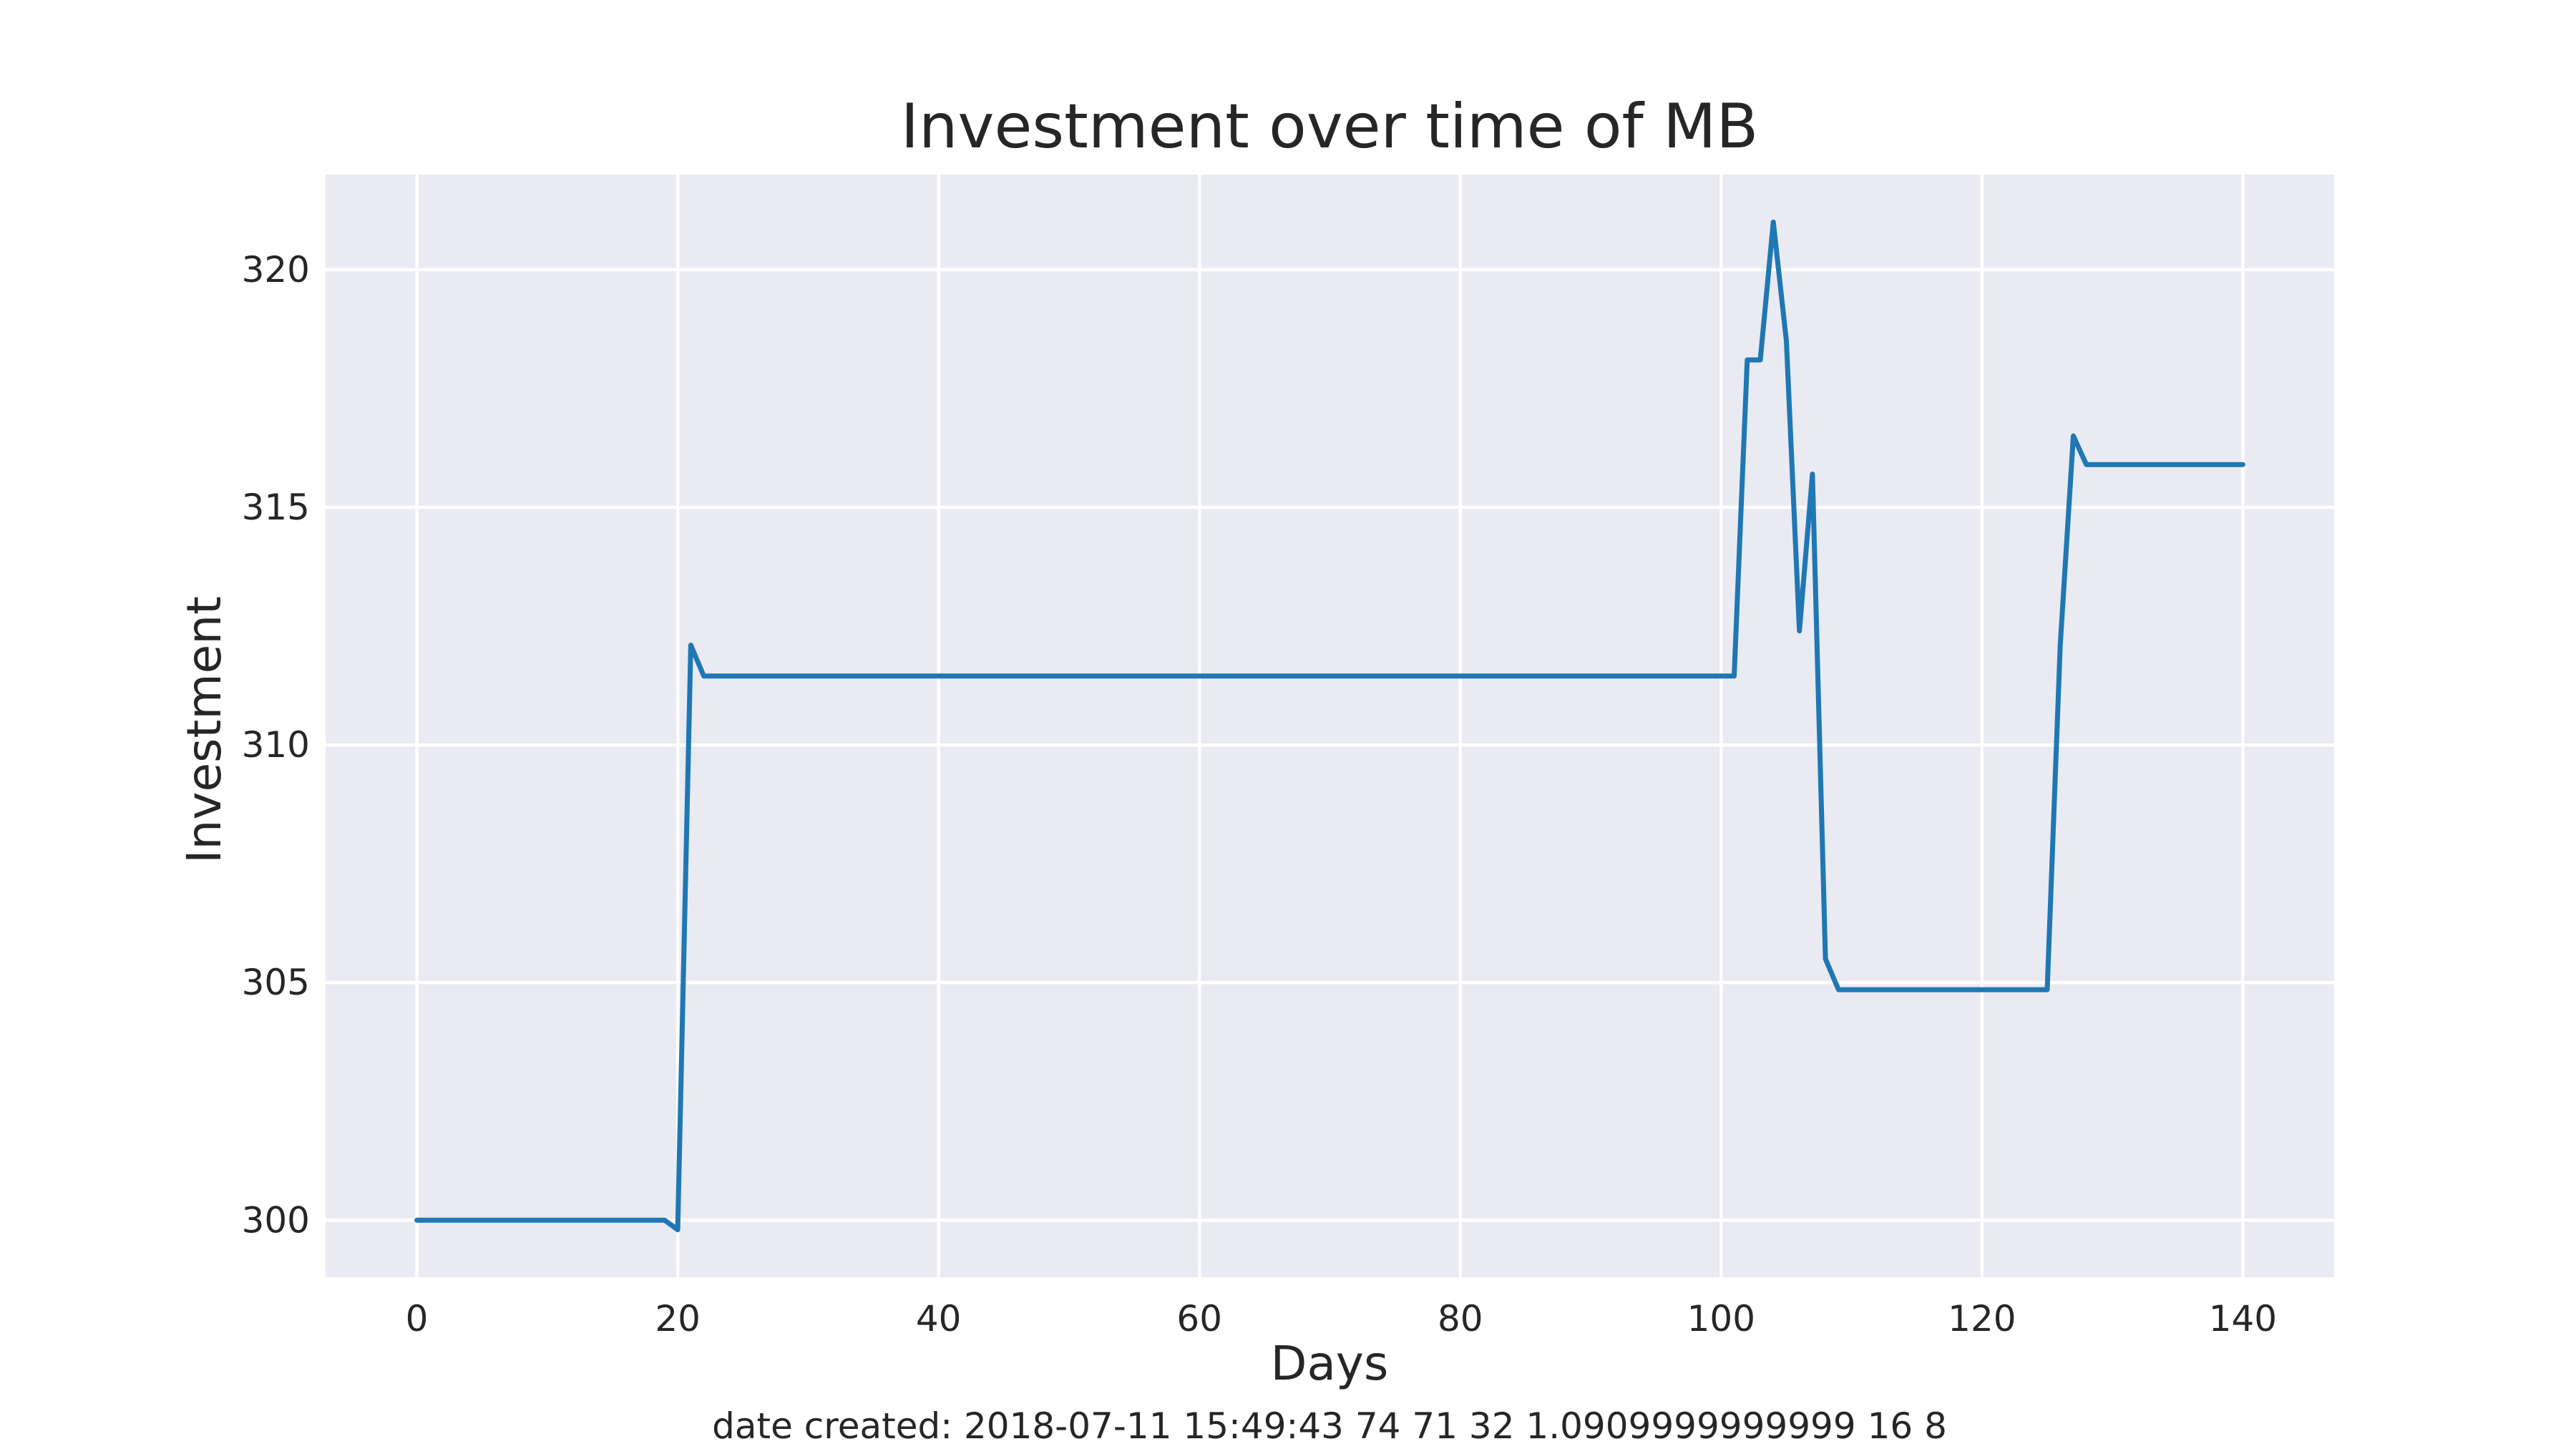  What do you see at coordinates (1341, 1319) in the screenshot?
I see `x-tick-labels: 0 20 40 60 80 100 120 140` at bounding box center [1341, 1319].